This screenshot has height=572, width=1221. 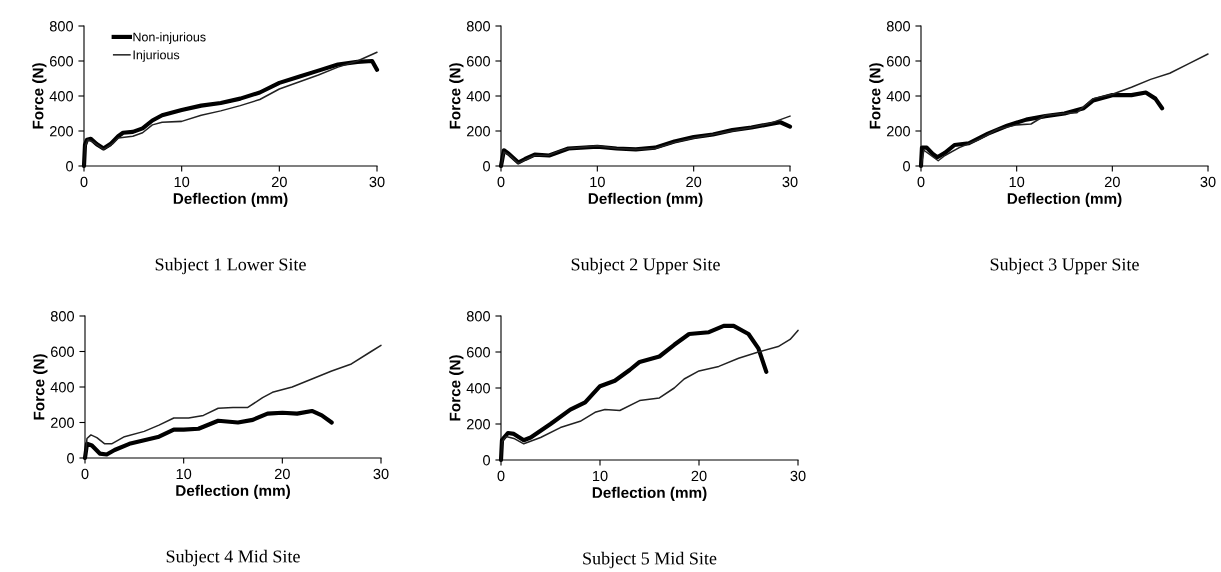 What do you see at coordinates (156, 56) in the screenshot?
I see `legend-label: Injurious` at bounding box center [156, 56].